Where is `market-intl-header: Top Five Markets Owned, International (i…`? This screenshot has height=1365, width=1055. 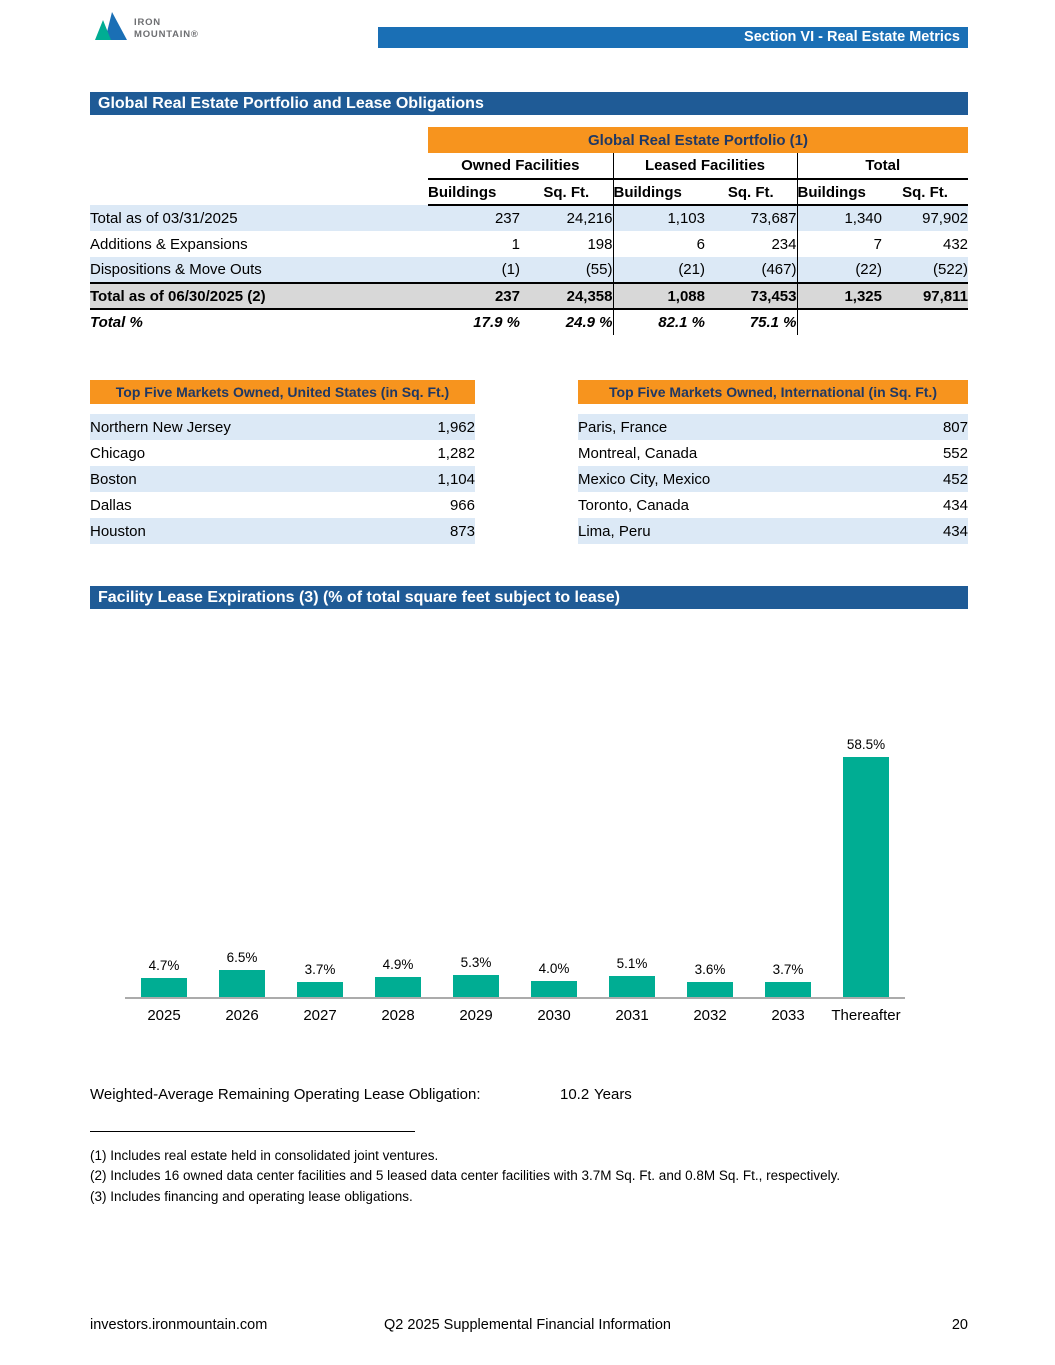
market-intl-header: Top Five Markets Owned, International (i… is located at coordinates (773, 392).